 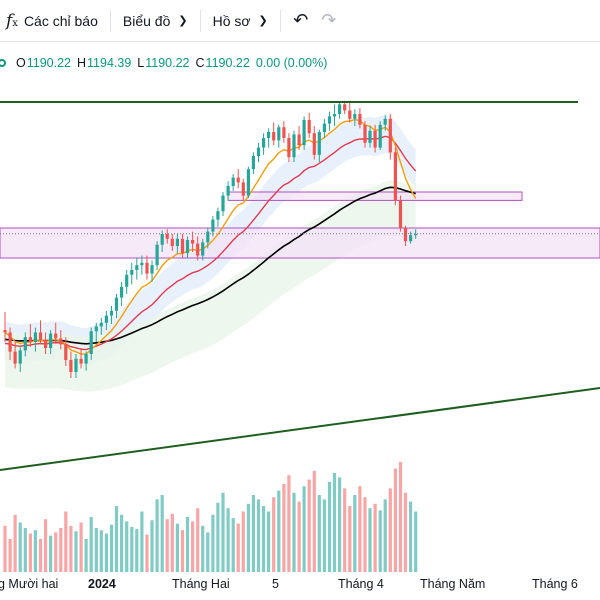 What do you see at coordinates (201, 584) in the screenshot?
I see `time-axis-label: Tháng Hai` at bounding box center [201, 584].